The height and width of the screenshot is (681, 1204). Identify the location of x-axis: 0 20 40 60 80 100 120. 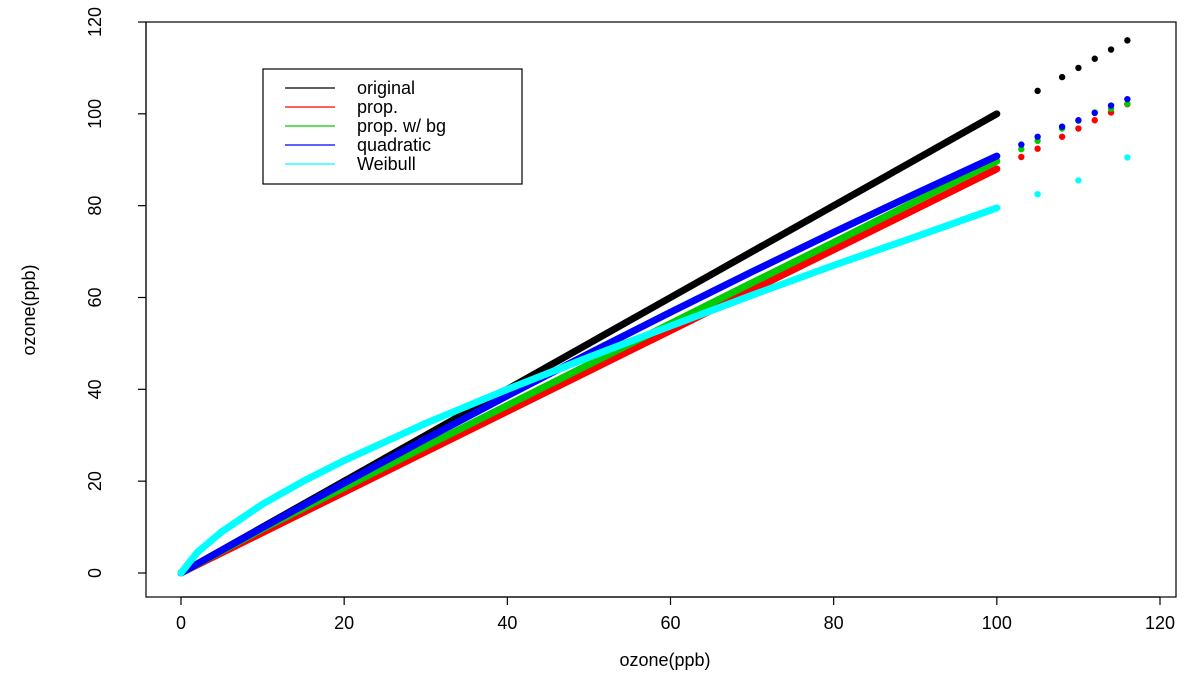
(675, 614).